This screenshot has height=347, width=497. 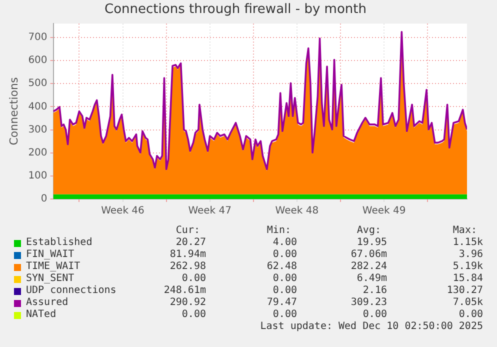 I want to click on legend-label: TIME_WAIT, so click(x=53, y=267).